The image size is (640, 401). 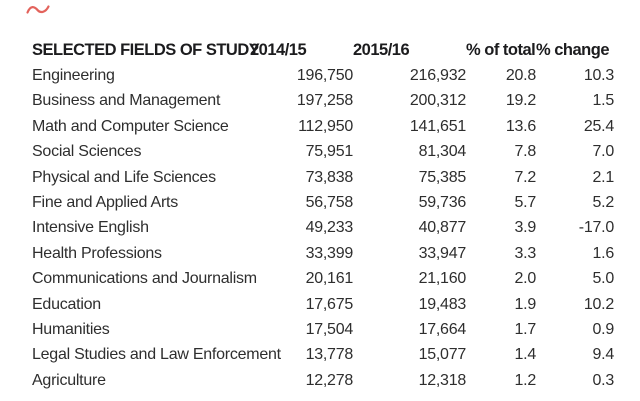 I want to click on field-label-cell: Social Sciences, so click(x=87, y=152).